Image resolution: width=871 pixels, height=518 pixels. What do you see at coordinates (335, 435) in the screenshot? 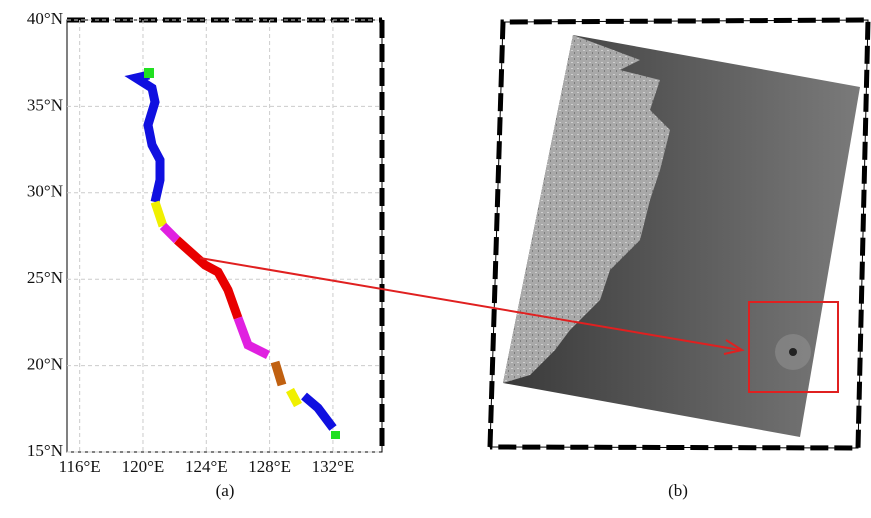
I see `track-end` at bounding box center [335, 435].